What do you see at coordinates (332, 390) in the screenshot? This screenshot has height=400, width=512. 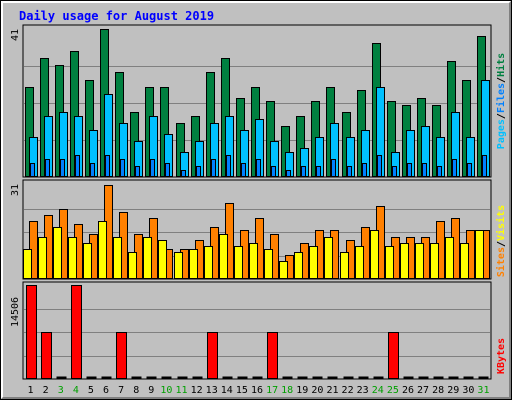 I see `x-tick-label: 21` at bounding box center [332, 390].